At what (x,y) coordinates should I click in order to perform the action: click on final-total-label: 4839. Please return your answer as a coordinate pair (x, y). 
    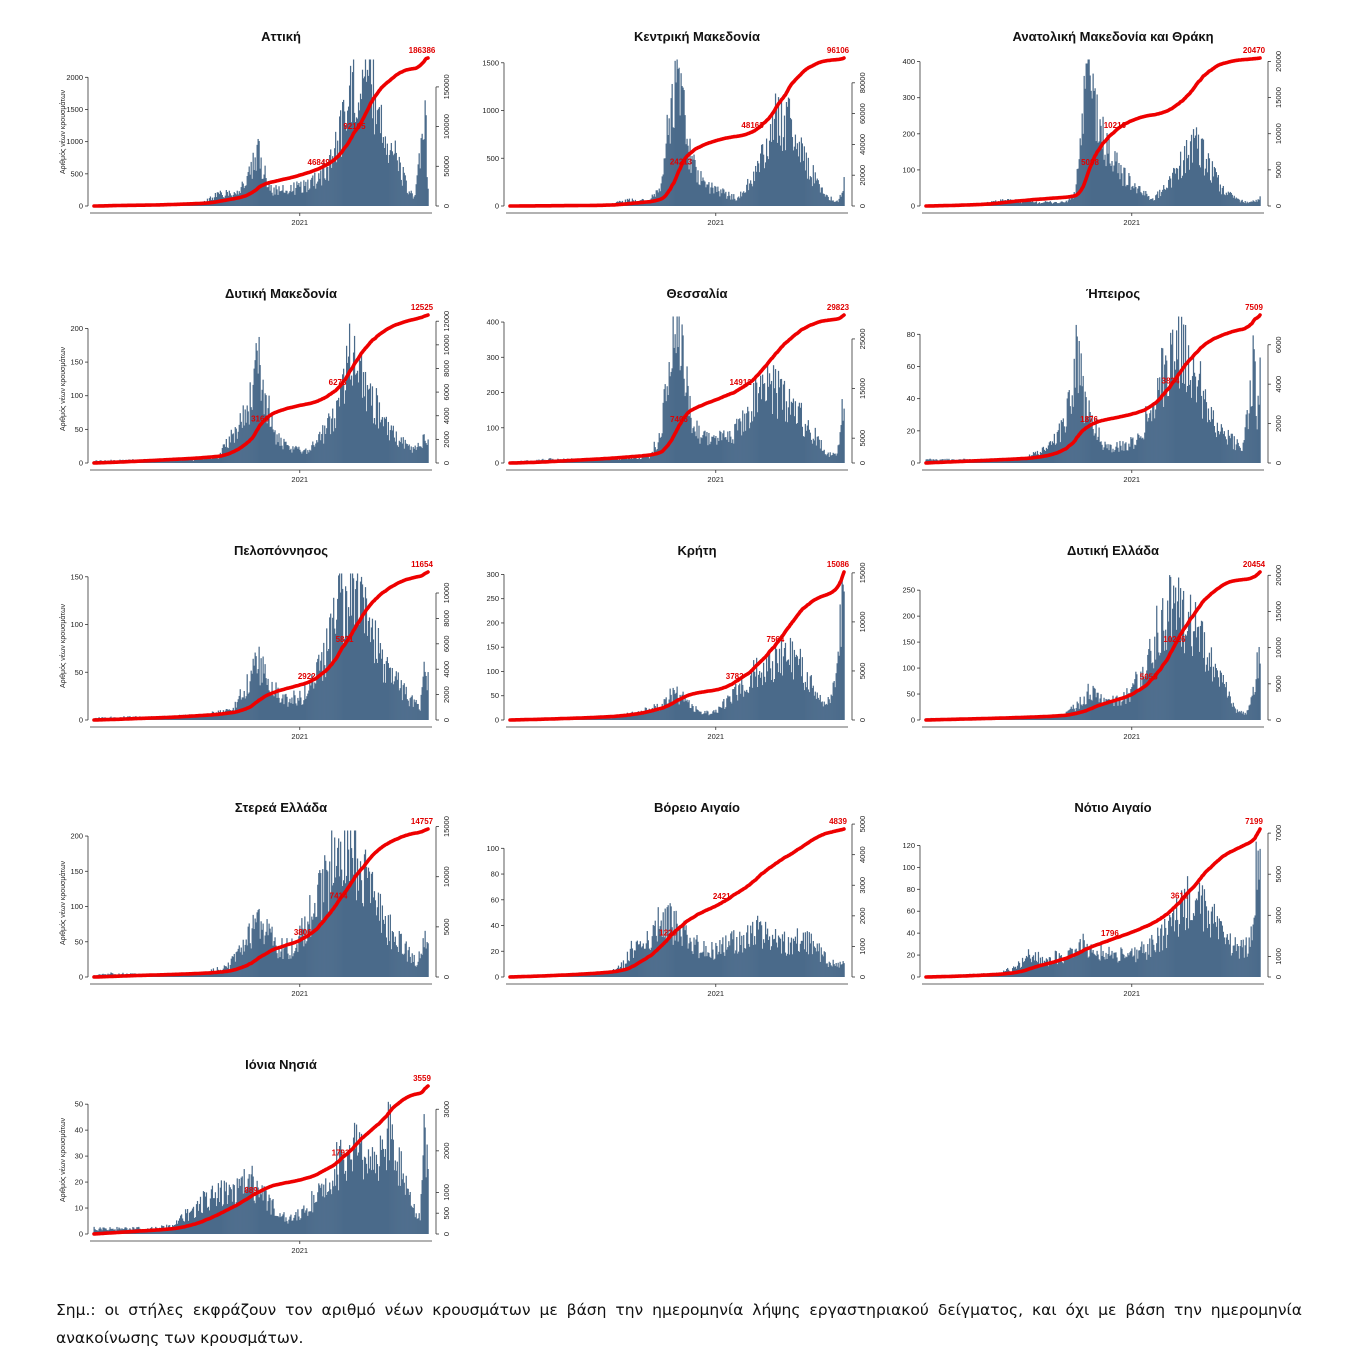
    Looking at the image, I should click on (838, 821).